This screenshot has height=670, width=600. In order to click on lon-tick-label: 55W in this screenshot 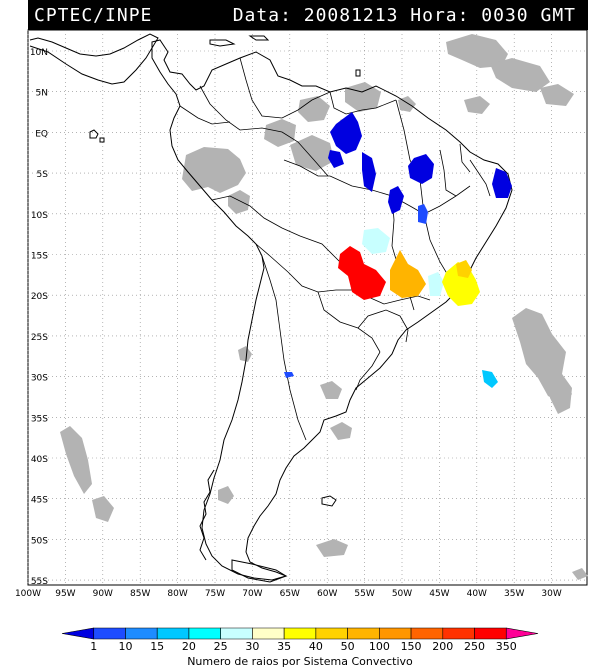, I will do `click(364, 594)`.